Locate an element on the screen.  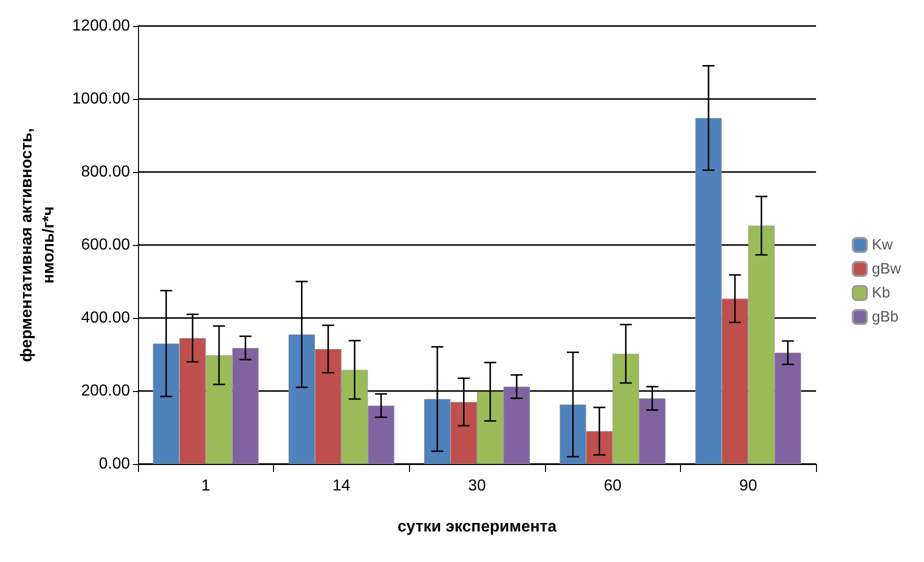
legend-label: Kw is located at coordinates (882, 245).